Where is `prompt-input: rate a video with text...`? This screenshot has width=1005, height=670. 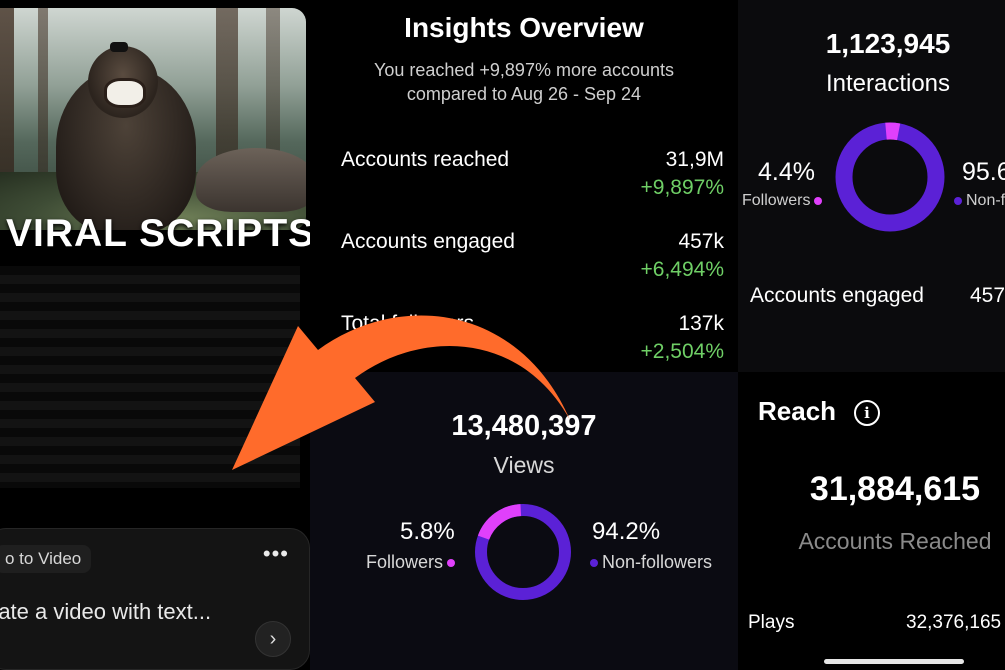
prompt-input: rate a video with text... is located at coordinates (106, 611).